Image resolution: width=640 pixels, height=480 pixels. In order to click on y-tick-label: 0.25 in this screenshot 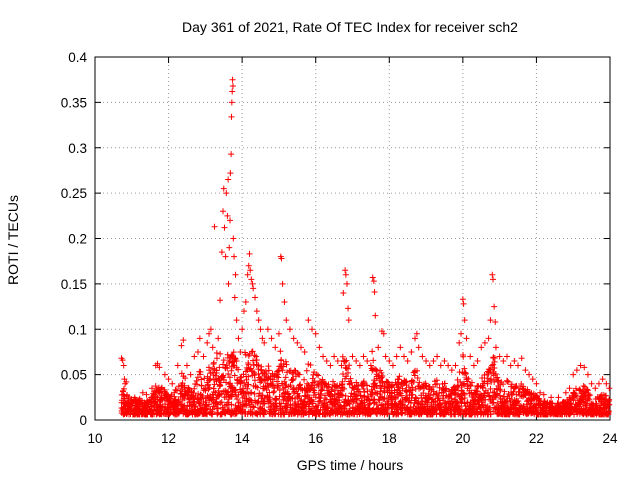, I will do `click(74, 193)`.